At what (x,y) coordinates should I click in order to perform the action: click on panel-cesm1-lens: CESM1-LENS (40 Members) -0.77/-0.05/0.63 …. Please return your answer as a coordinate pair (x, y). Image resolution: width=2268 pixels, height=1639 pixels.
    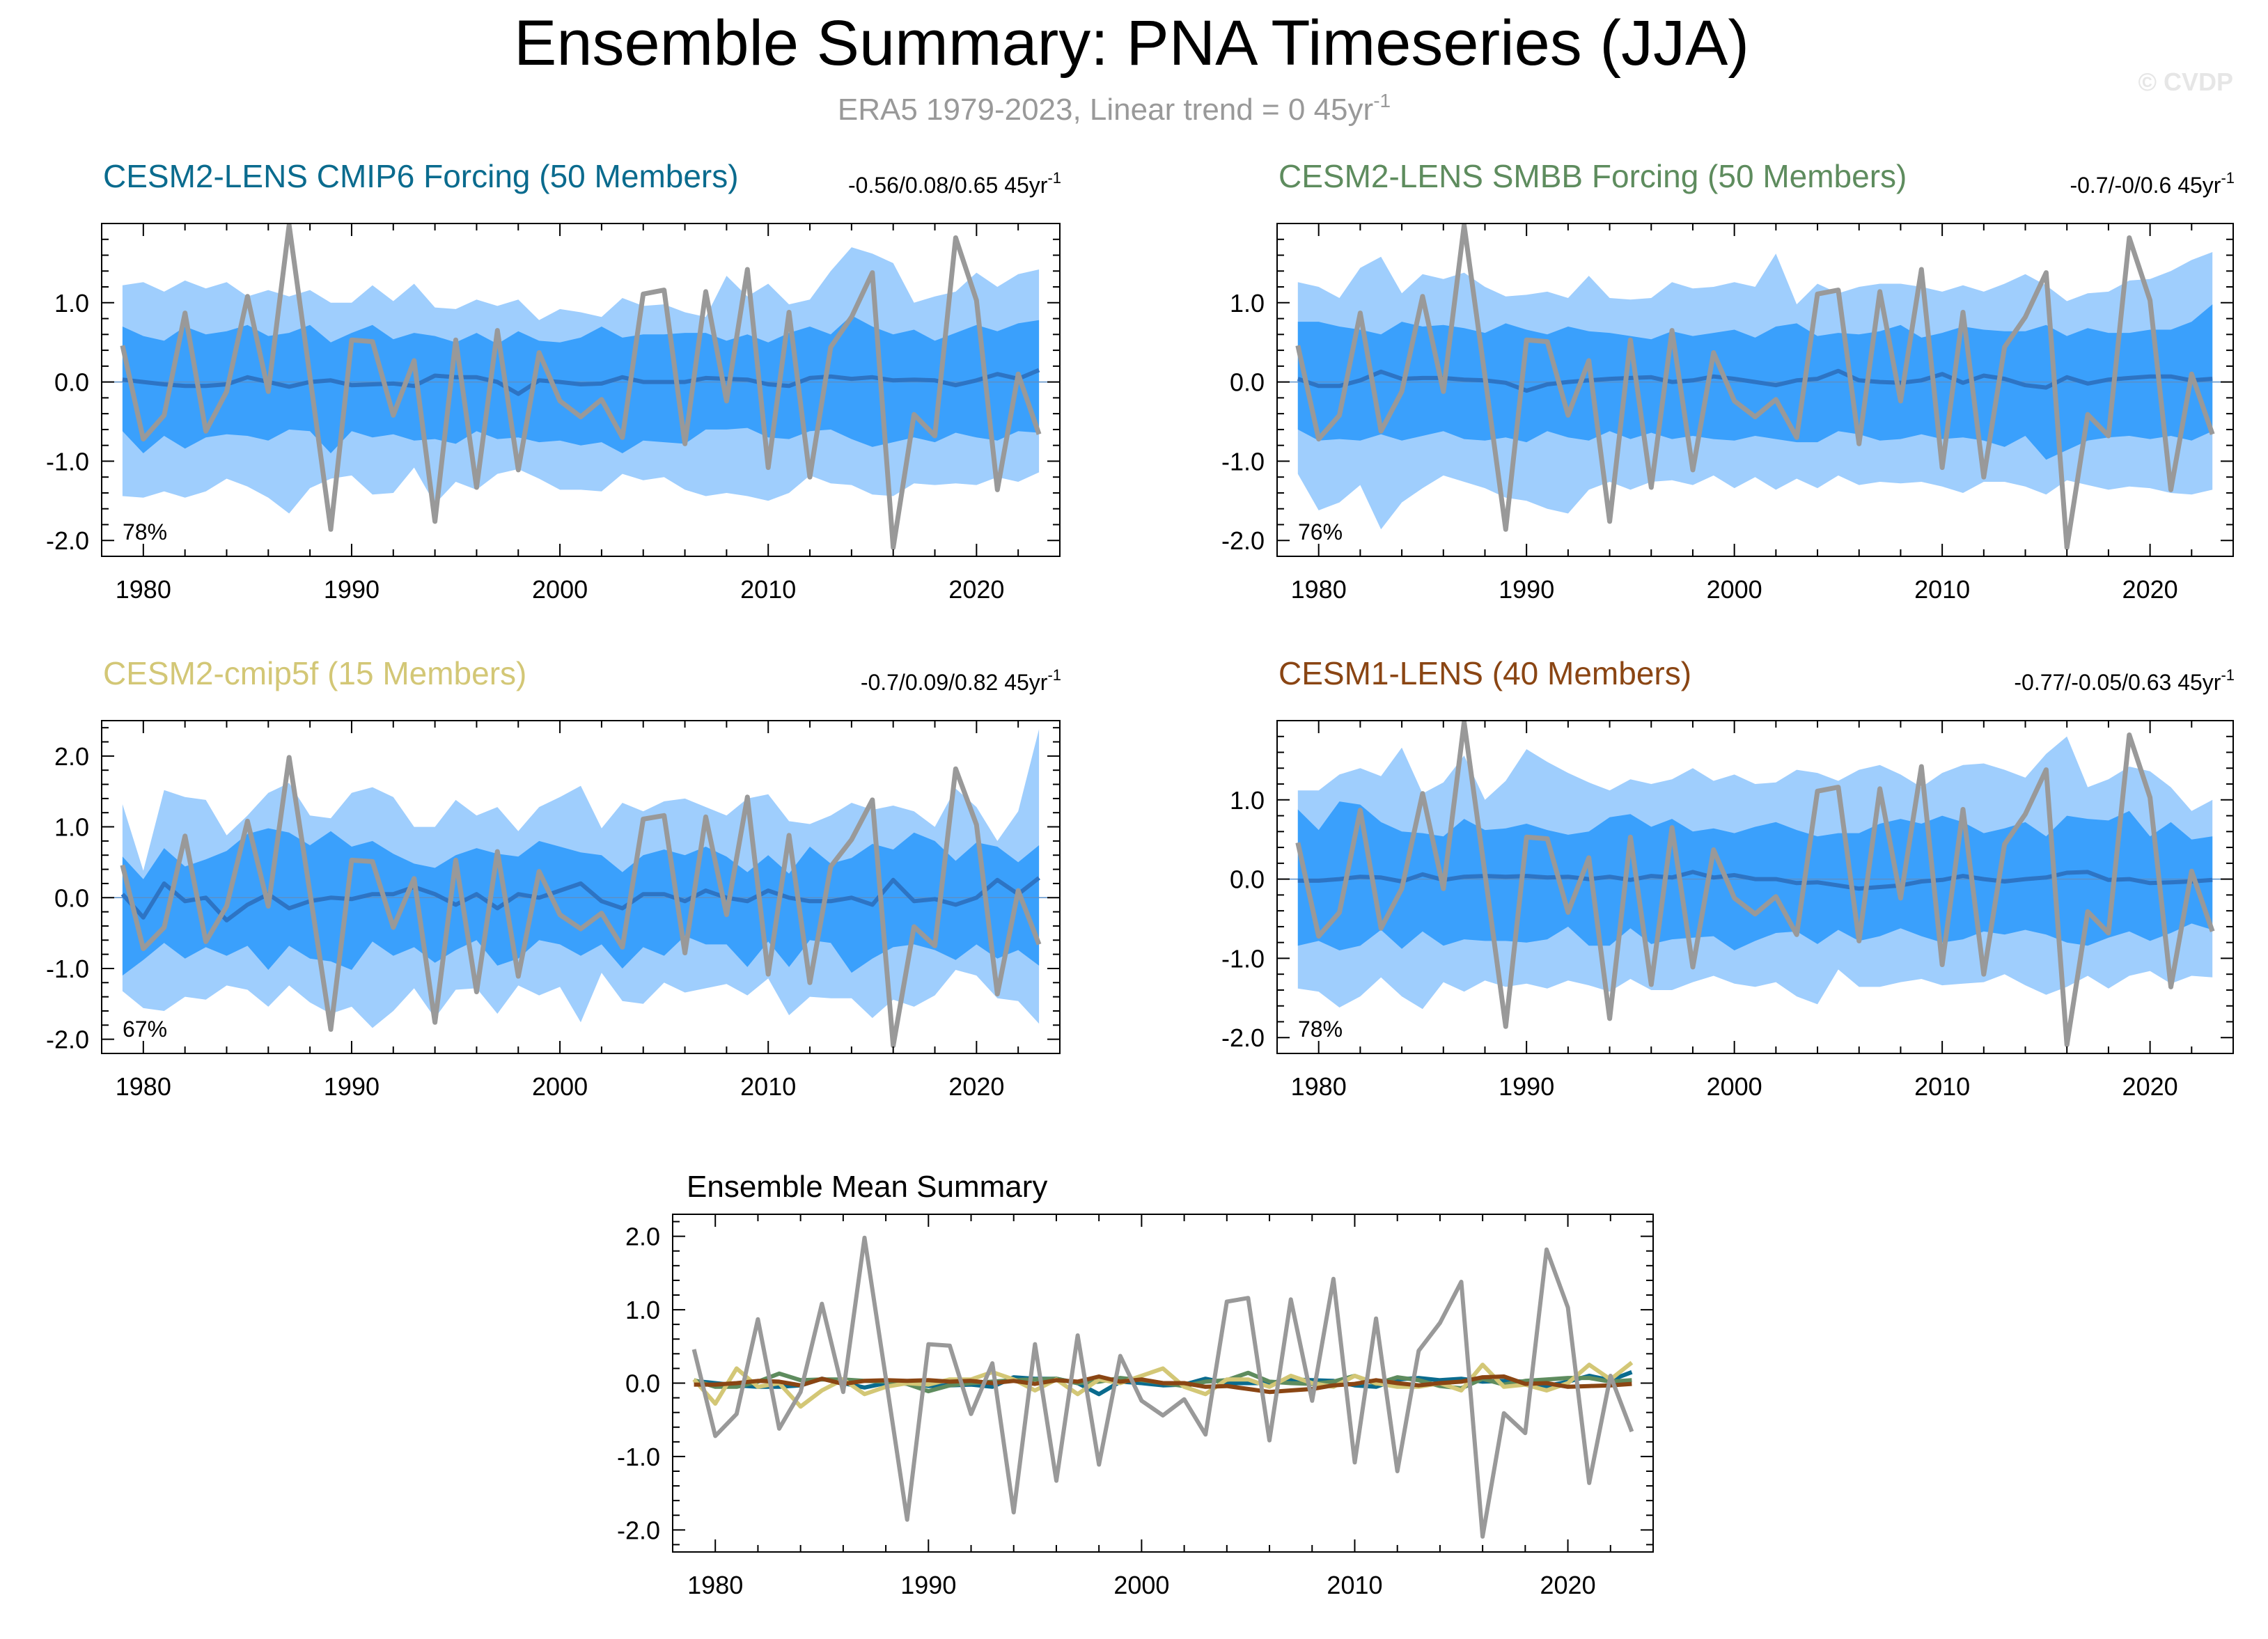
    Looking at the image, I should click on (1728, 878).